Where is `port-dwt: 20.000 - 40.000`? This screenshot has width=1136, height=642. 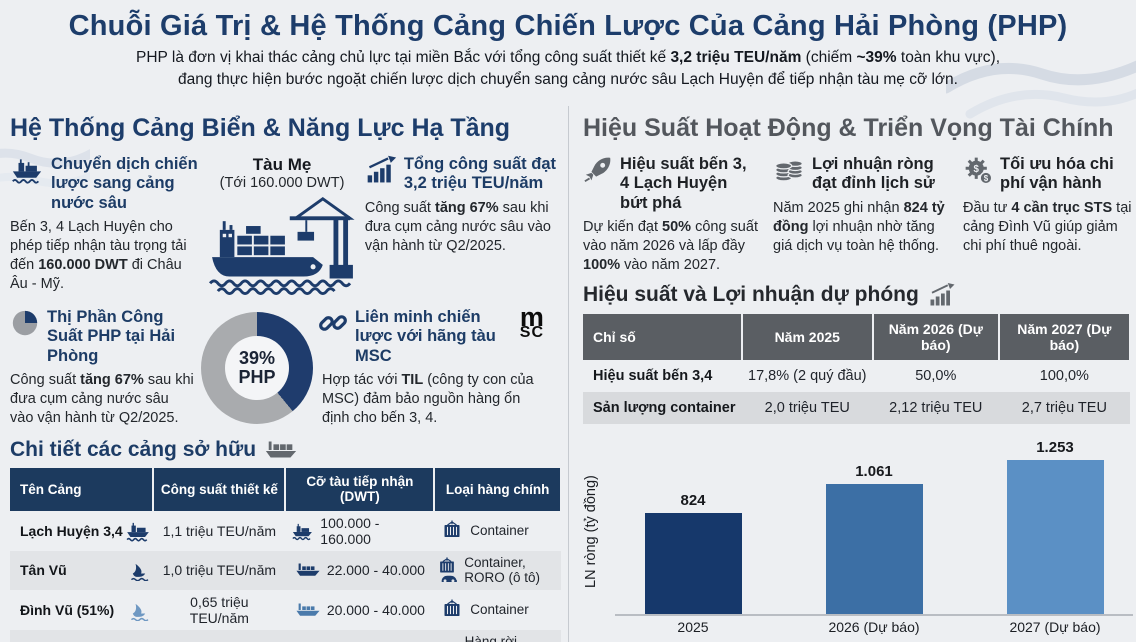 port-dwt: 20.000 - 40.000 is located at coordinates (375, 610).